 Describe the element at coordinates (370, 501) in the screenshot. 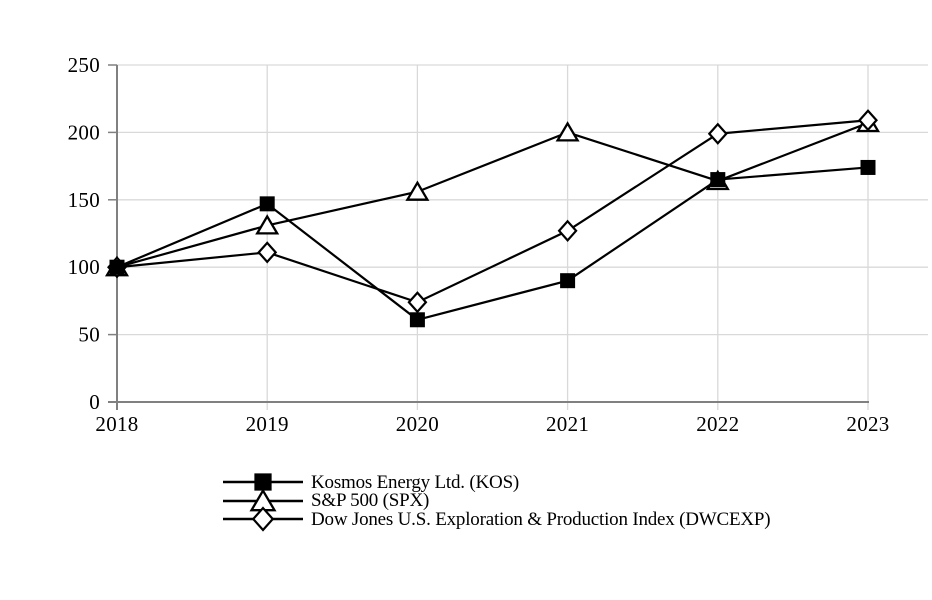

I see `legend-label-spx: S&P 500 (SPX)` at that location.